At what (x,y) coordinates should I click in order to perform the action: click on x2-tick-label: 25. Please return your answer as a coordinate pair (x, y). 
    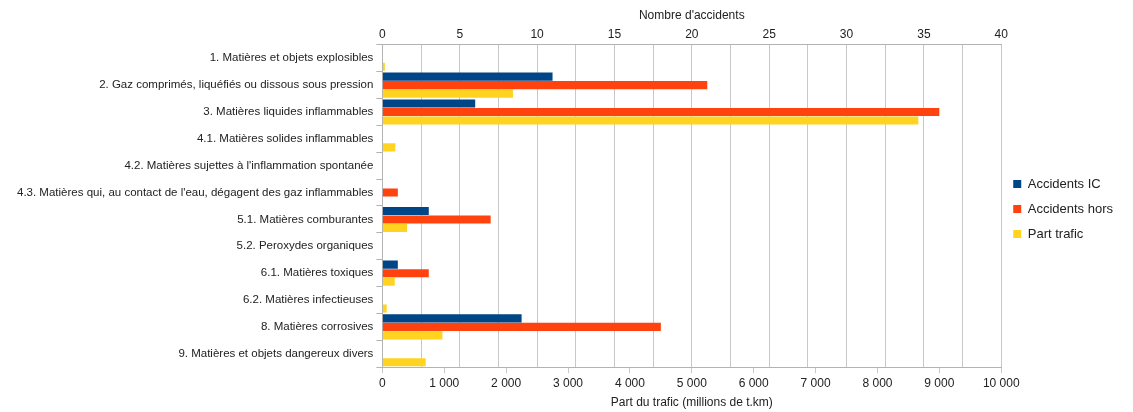
    Looking at the image, I should click on (769, 33).